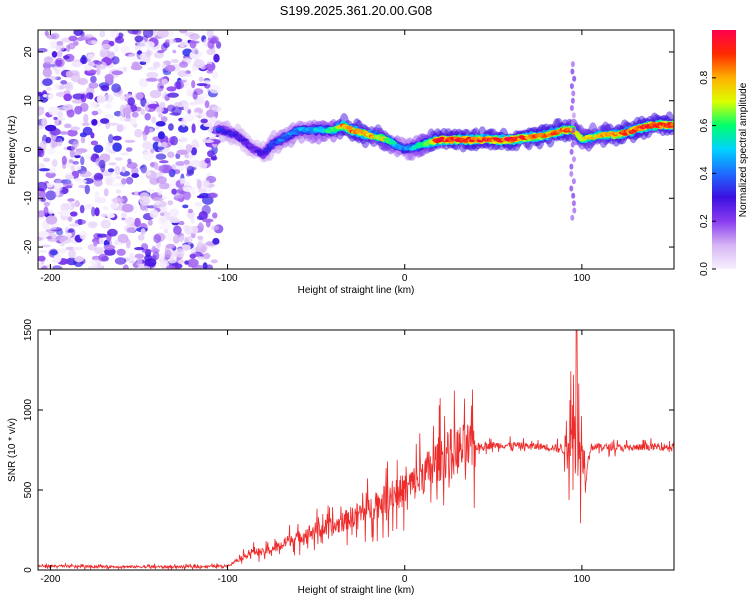  What do you see at coordinates (724, 149) in the screenshot?
I see `colorbar-gradient` at bounding box center [724, 149].